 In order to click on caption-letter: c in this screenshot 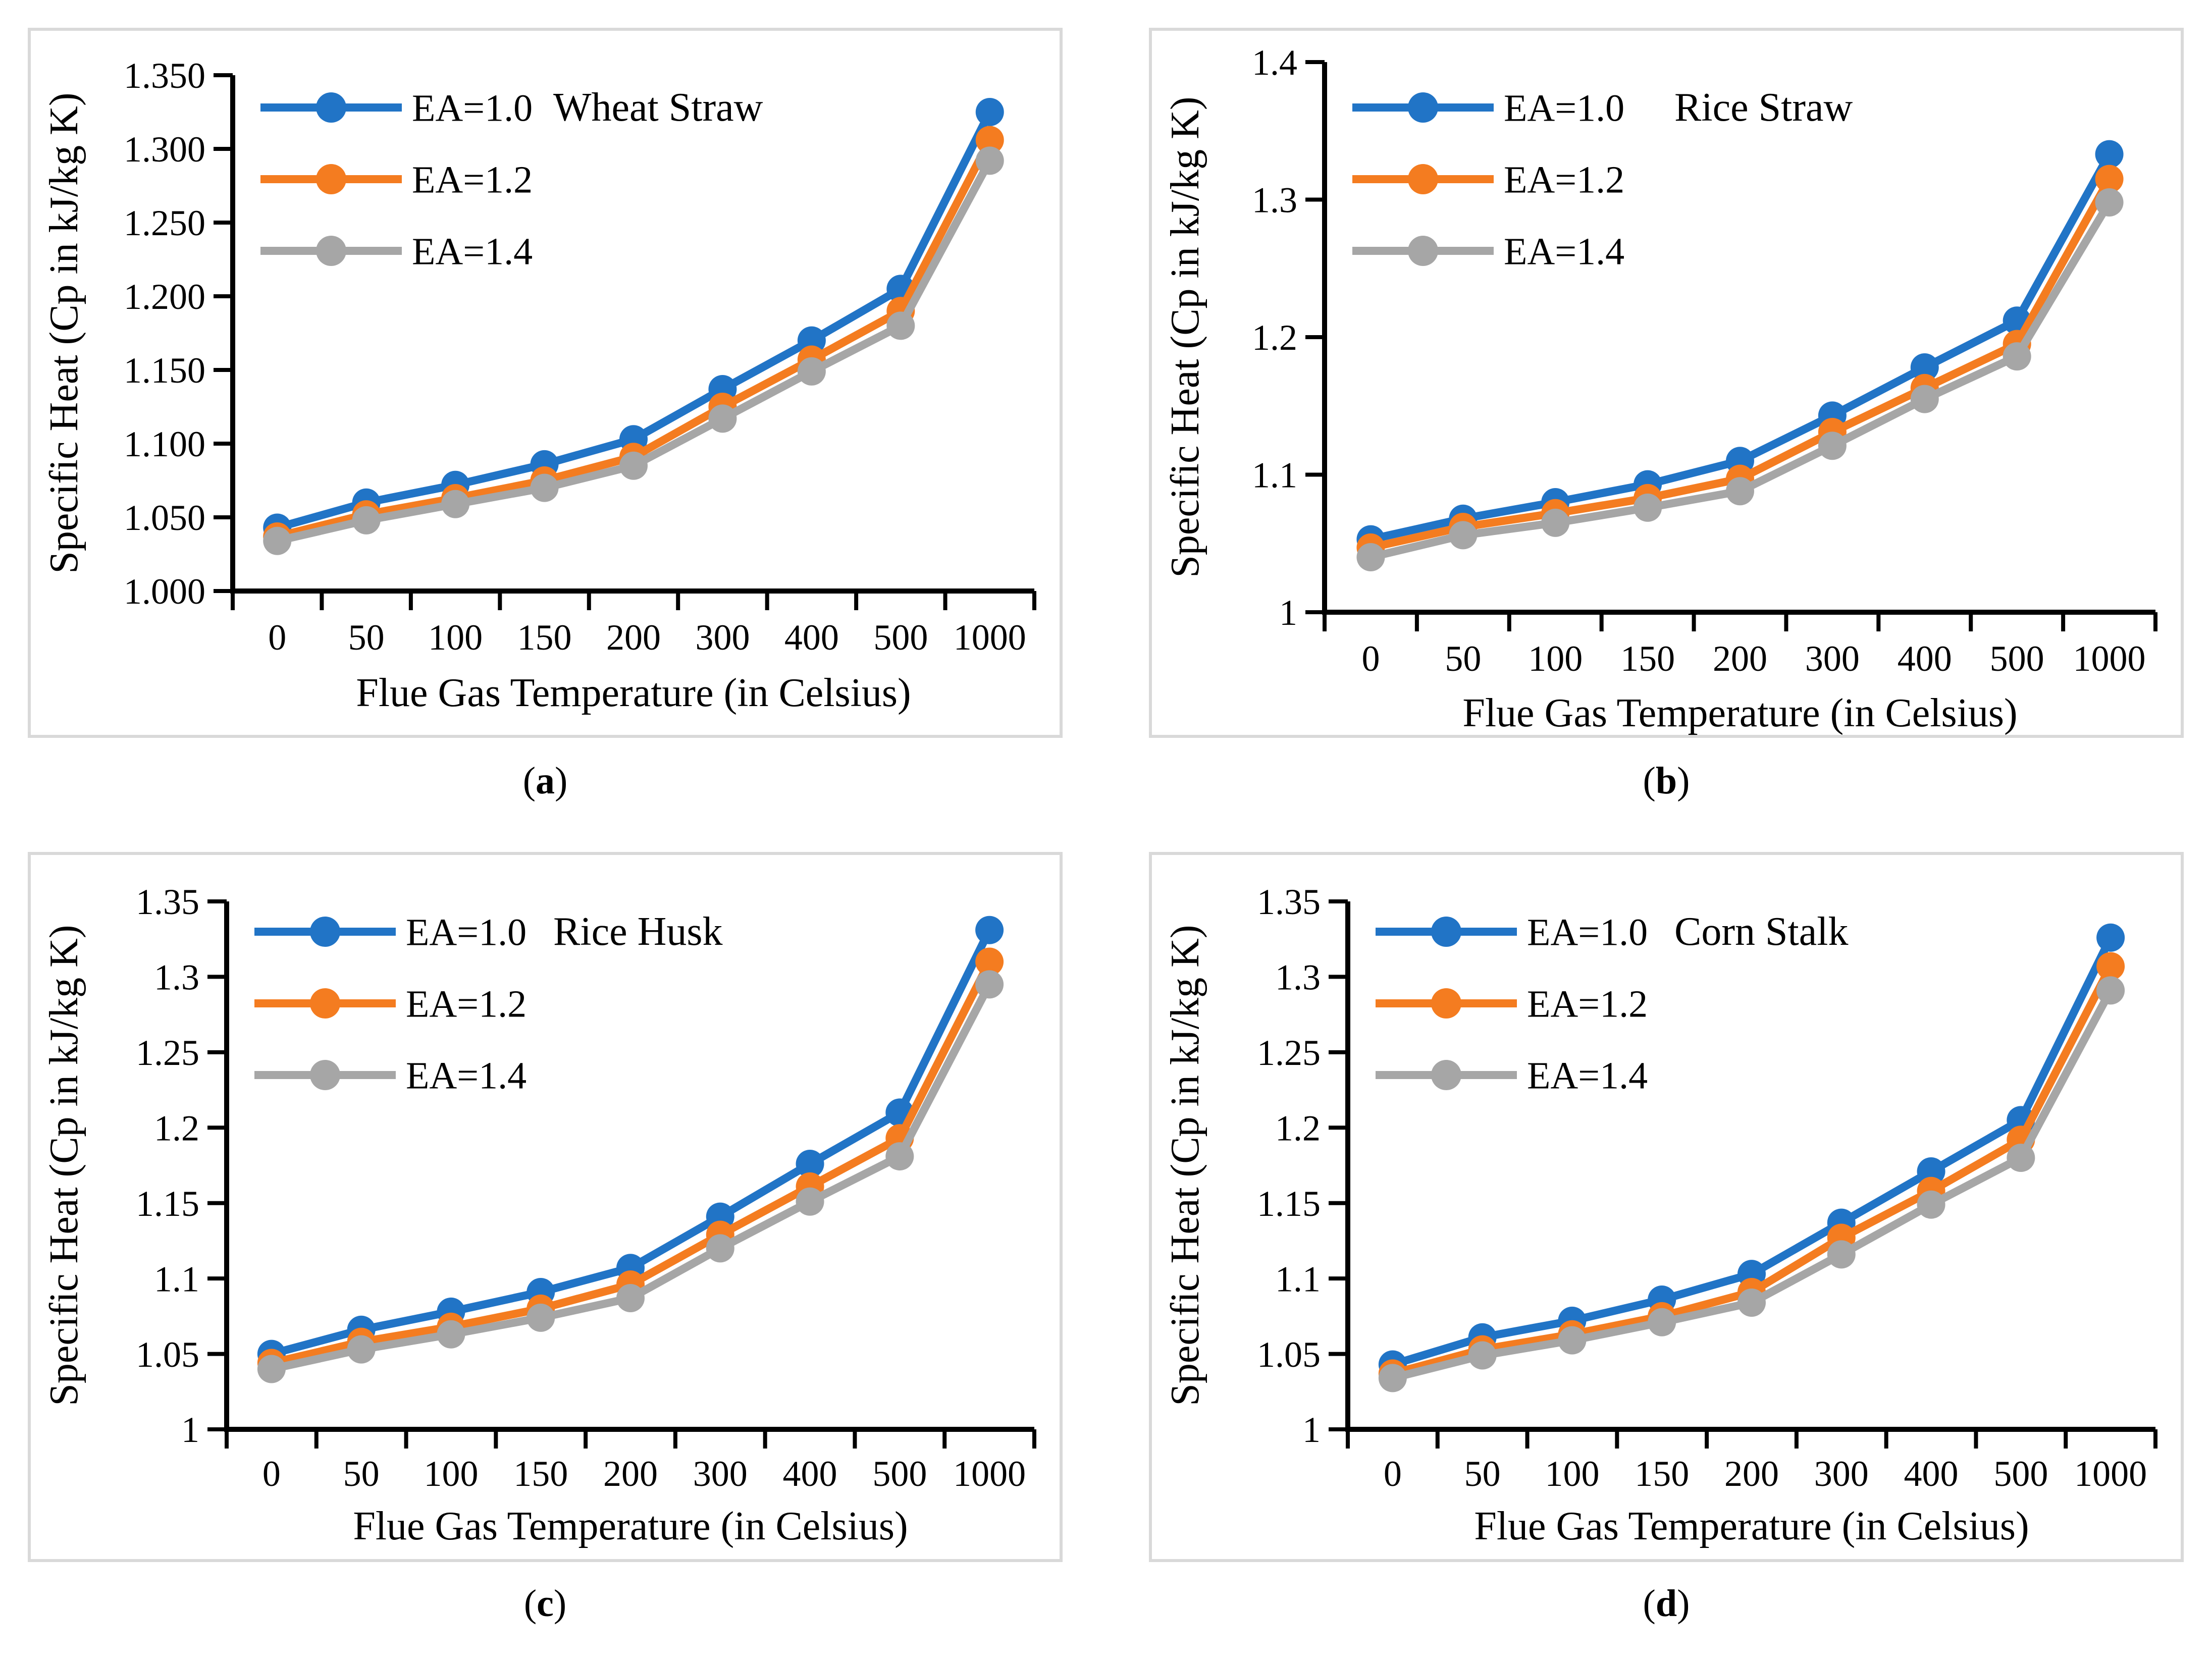, I will do `click(545, 1604)`.